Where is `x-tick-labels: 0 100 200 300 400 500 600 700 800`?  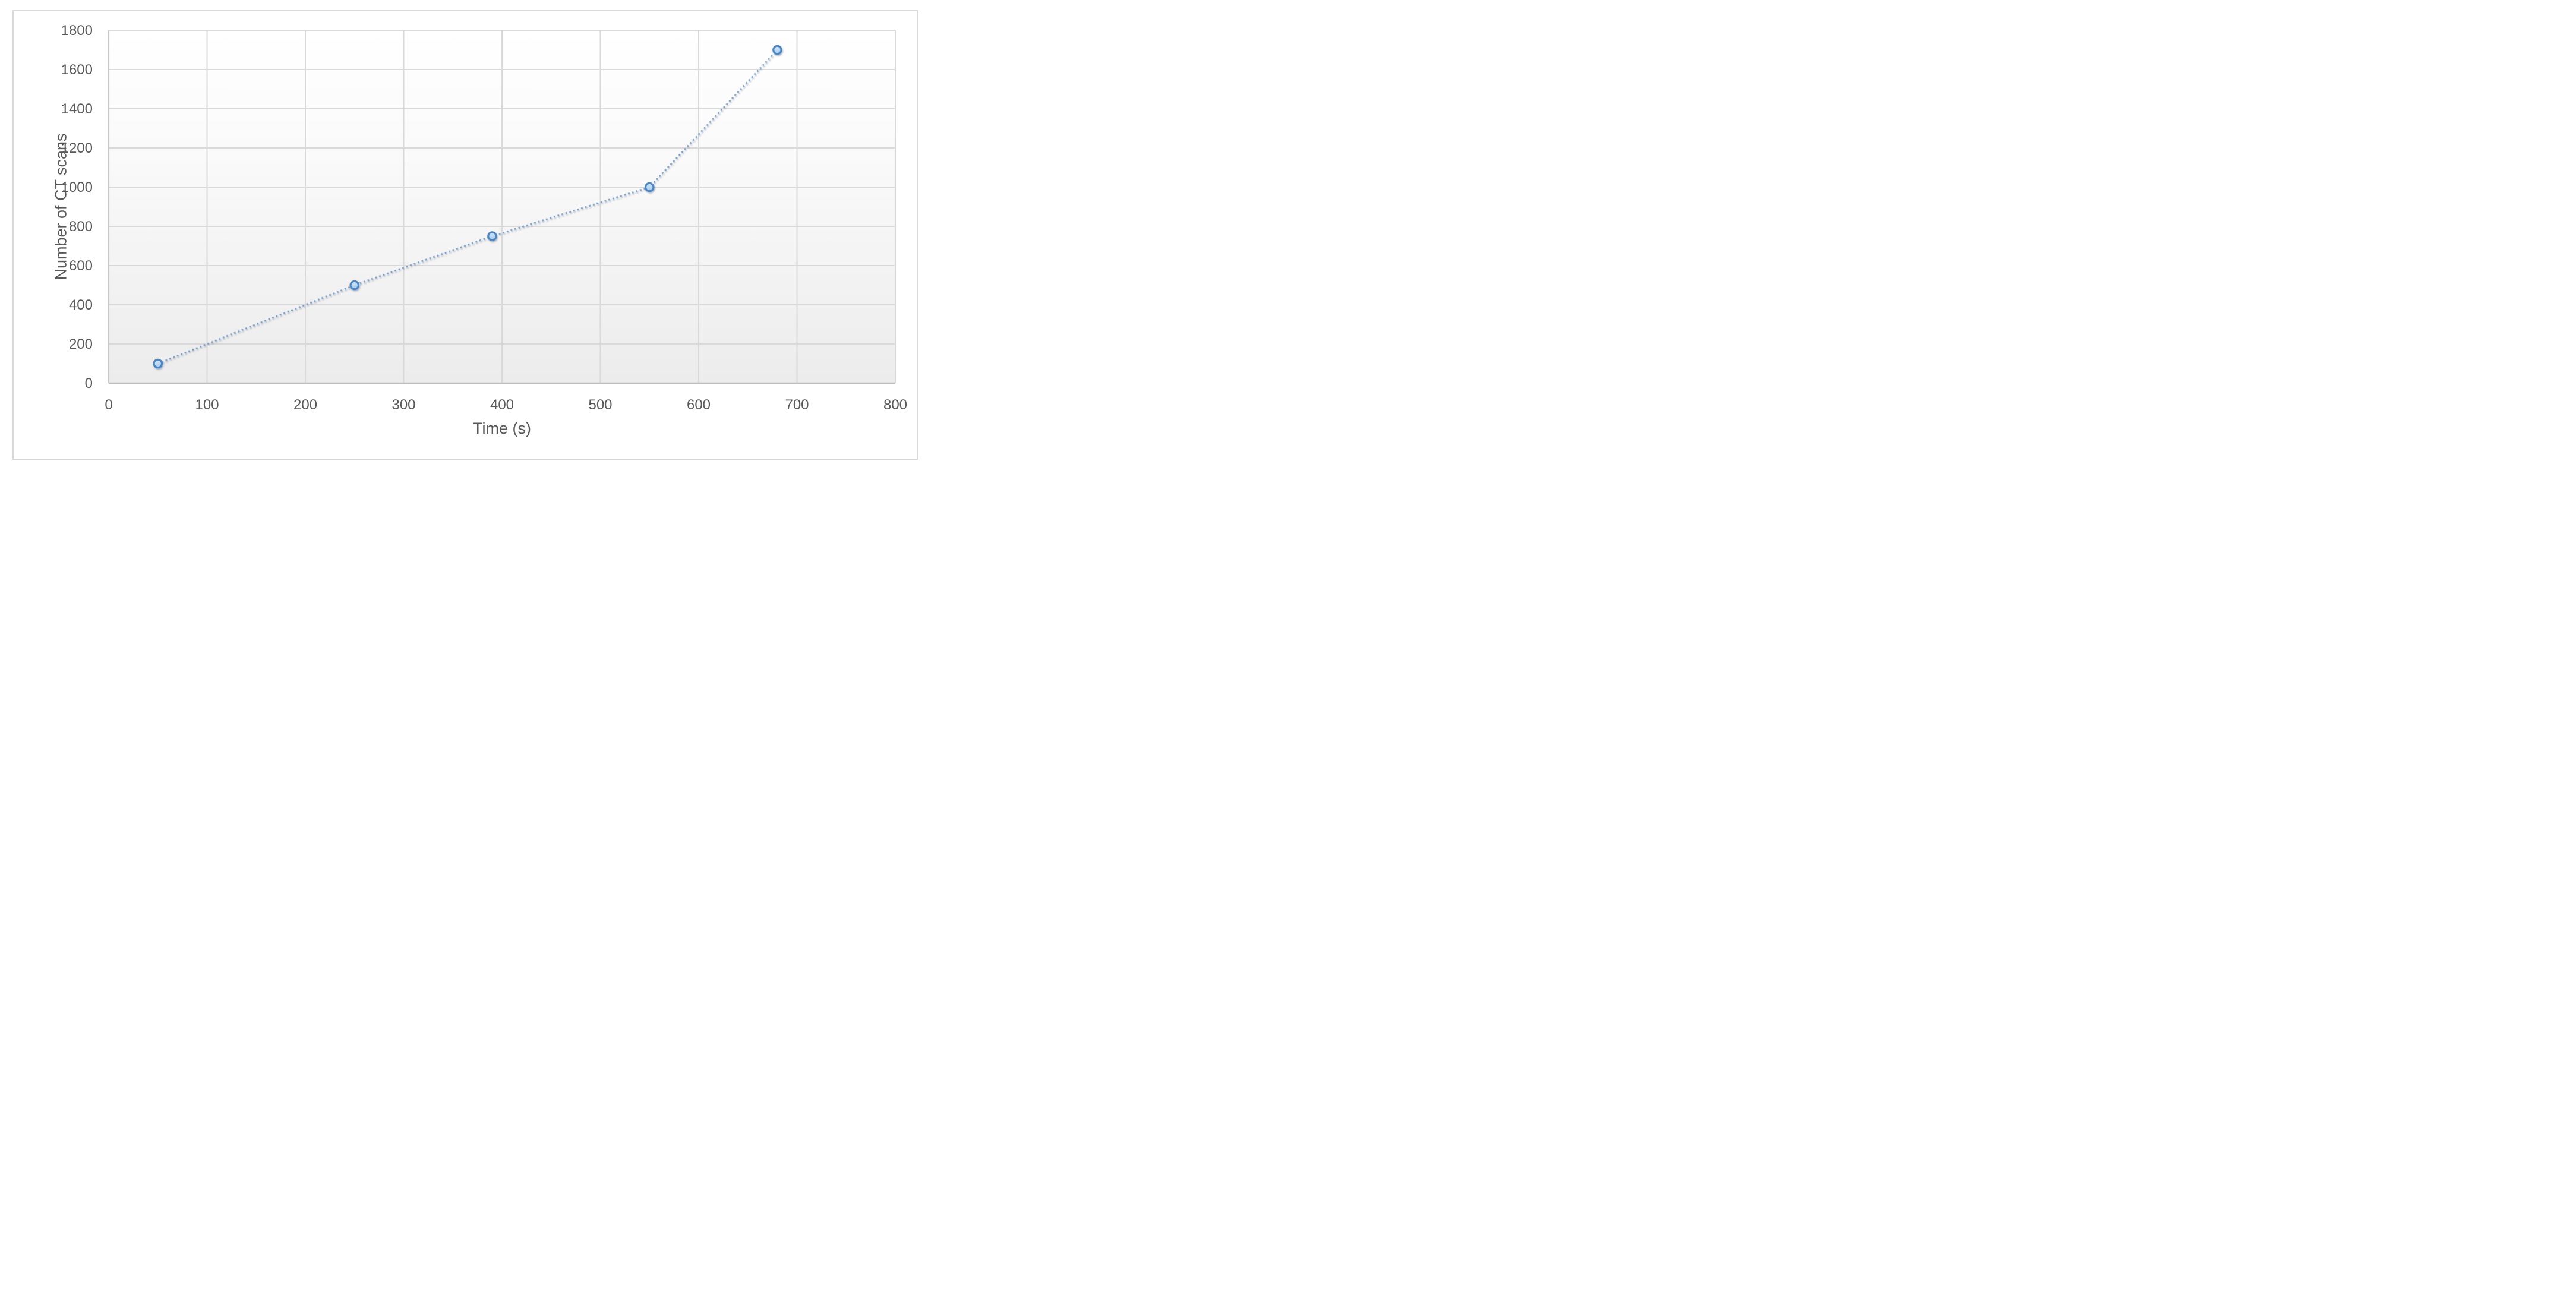 x-tick-labels: 0 100 200 300 400 500 600 700 800 is located at coordinates (506, 405).